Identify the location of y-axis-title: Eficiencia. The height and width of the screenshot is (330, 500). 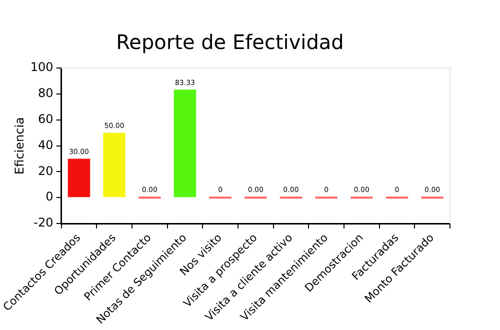
(19, 145).